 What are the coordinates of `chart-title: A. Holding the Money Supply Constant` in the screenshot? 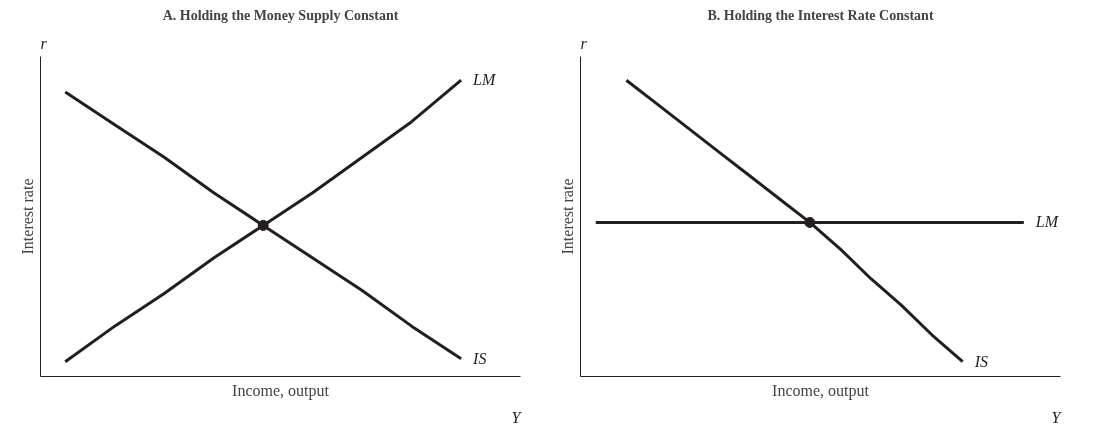 It's located at (280, 15).